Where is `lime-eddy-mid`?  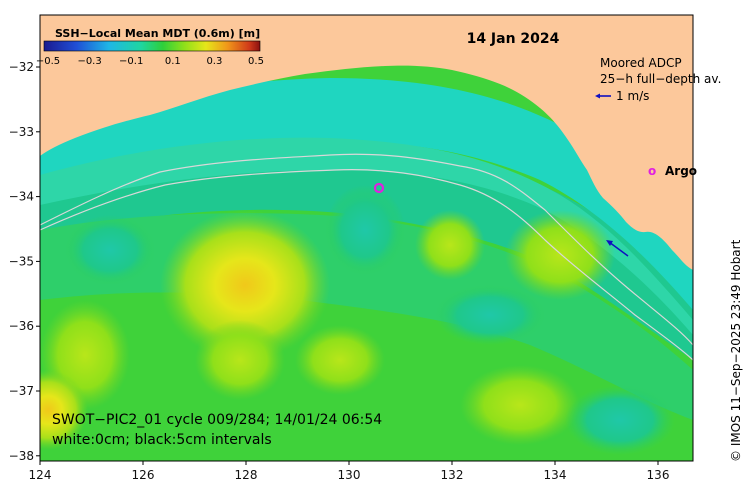 lime-eddy-mid is located at coordinates (450, 245).